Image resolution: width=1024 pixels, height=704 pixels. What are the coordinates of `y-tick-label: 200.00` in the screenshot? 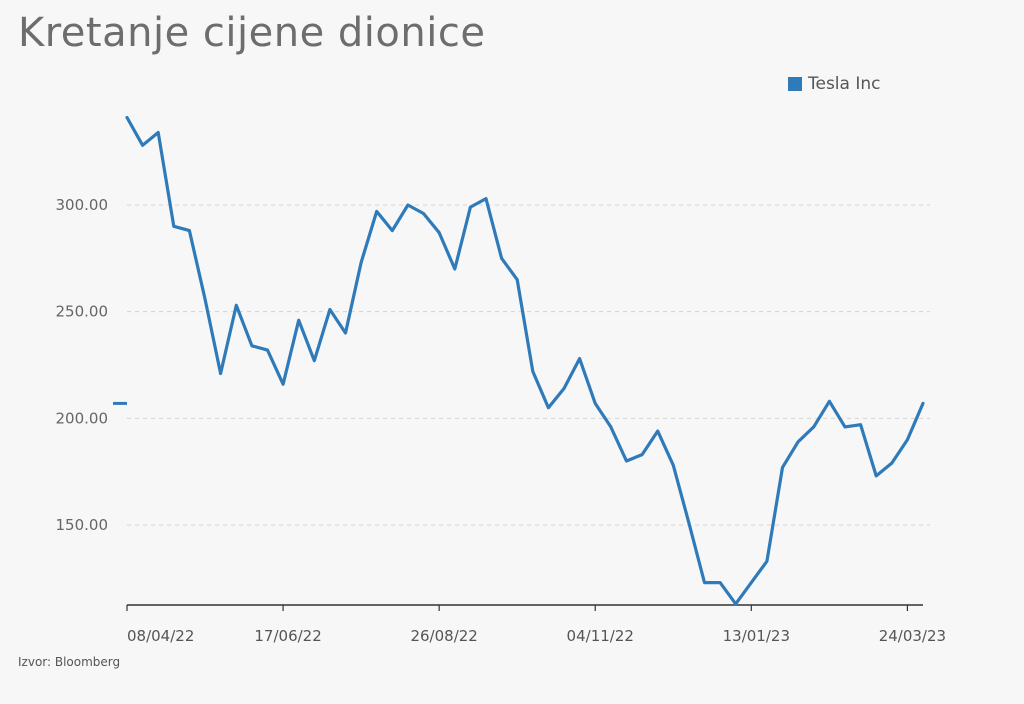 It's located at (82, 418).